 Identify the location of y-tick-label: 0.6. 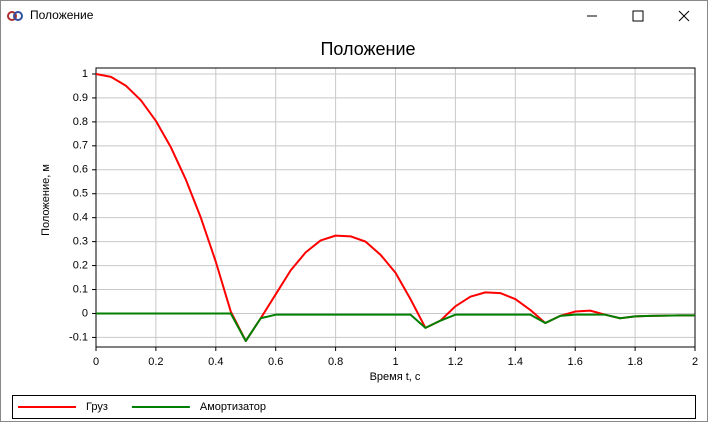
(80, 170).